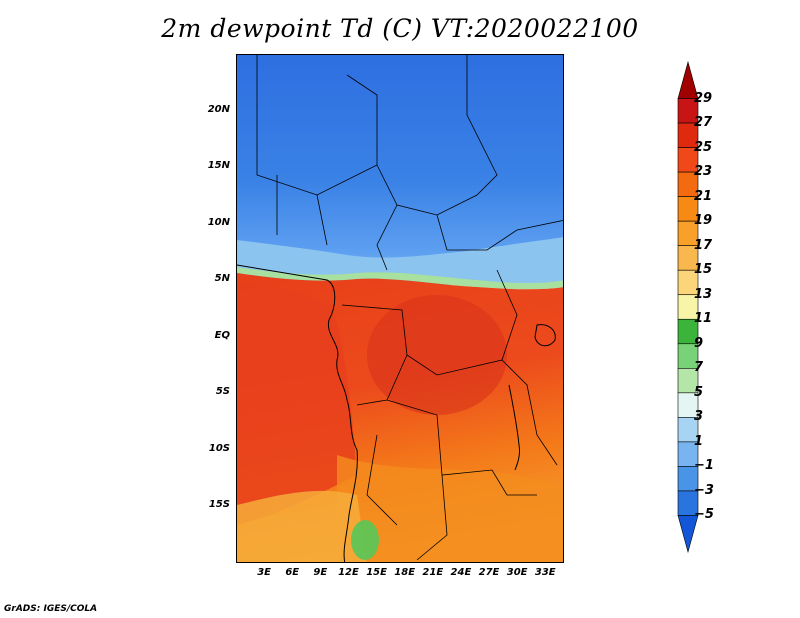 The width and height of the screenshot is (800, 618). I want to click on map-title: 2m dewpoint Td (C) VT:2020022100, so click(400, 28).